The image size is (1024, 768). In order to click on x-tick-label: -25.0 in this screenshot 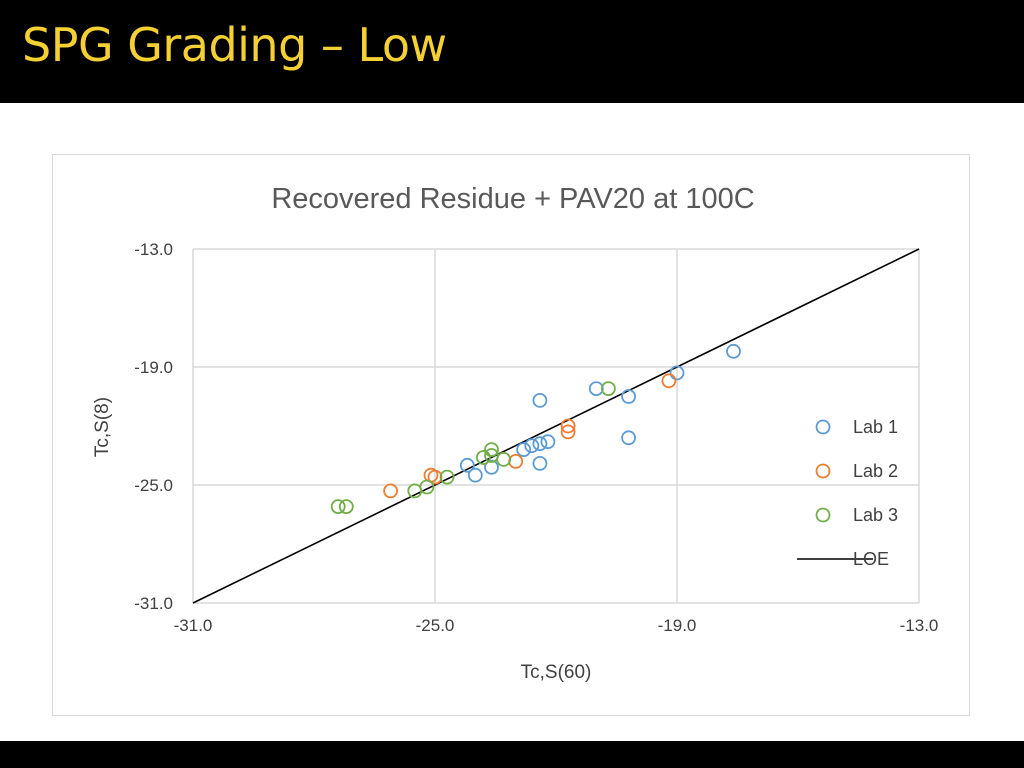, I will do `click(435, 625)`.